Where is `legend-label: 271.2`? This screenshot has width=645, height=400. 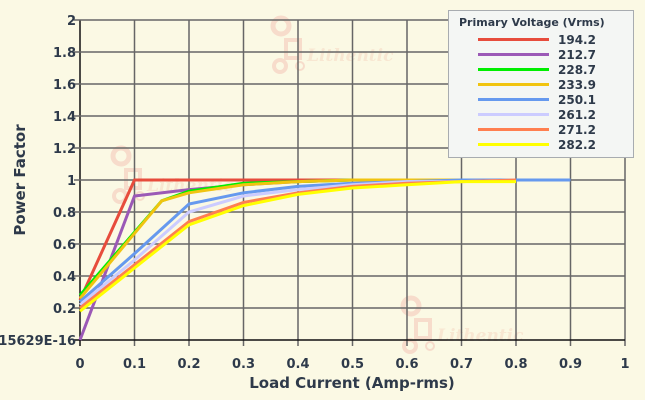
legend-label: 271.2 is located at coordinates (577, 129).